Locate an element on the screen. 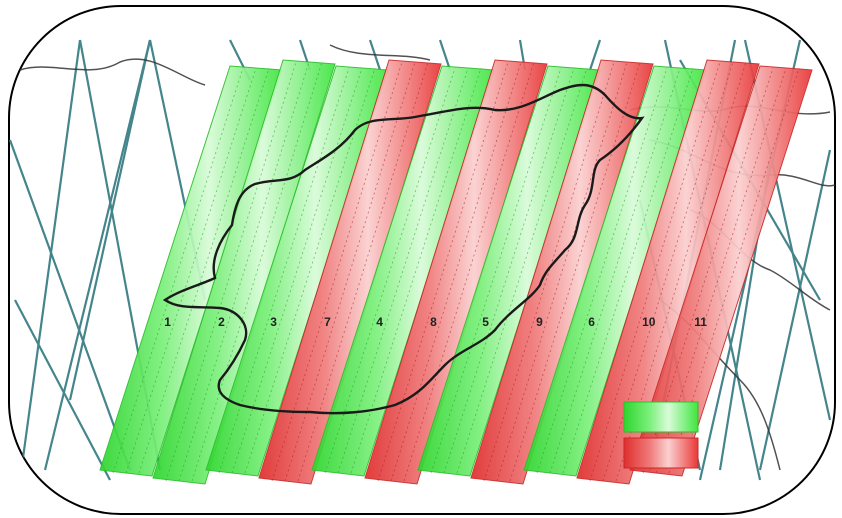 This screenshot has width=842, height=518. legend-swatch-red is located at coordinates (661, 453).